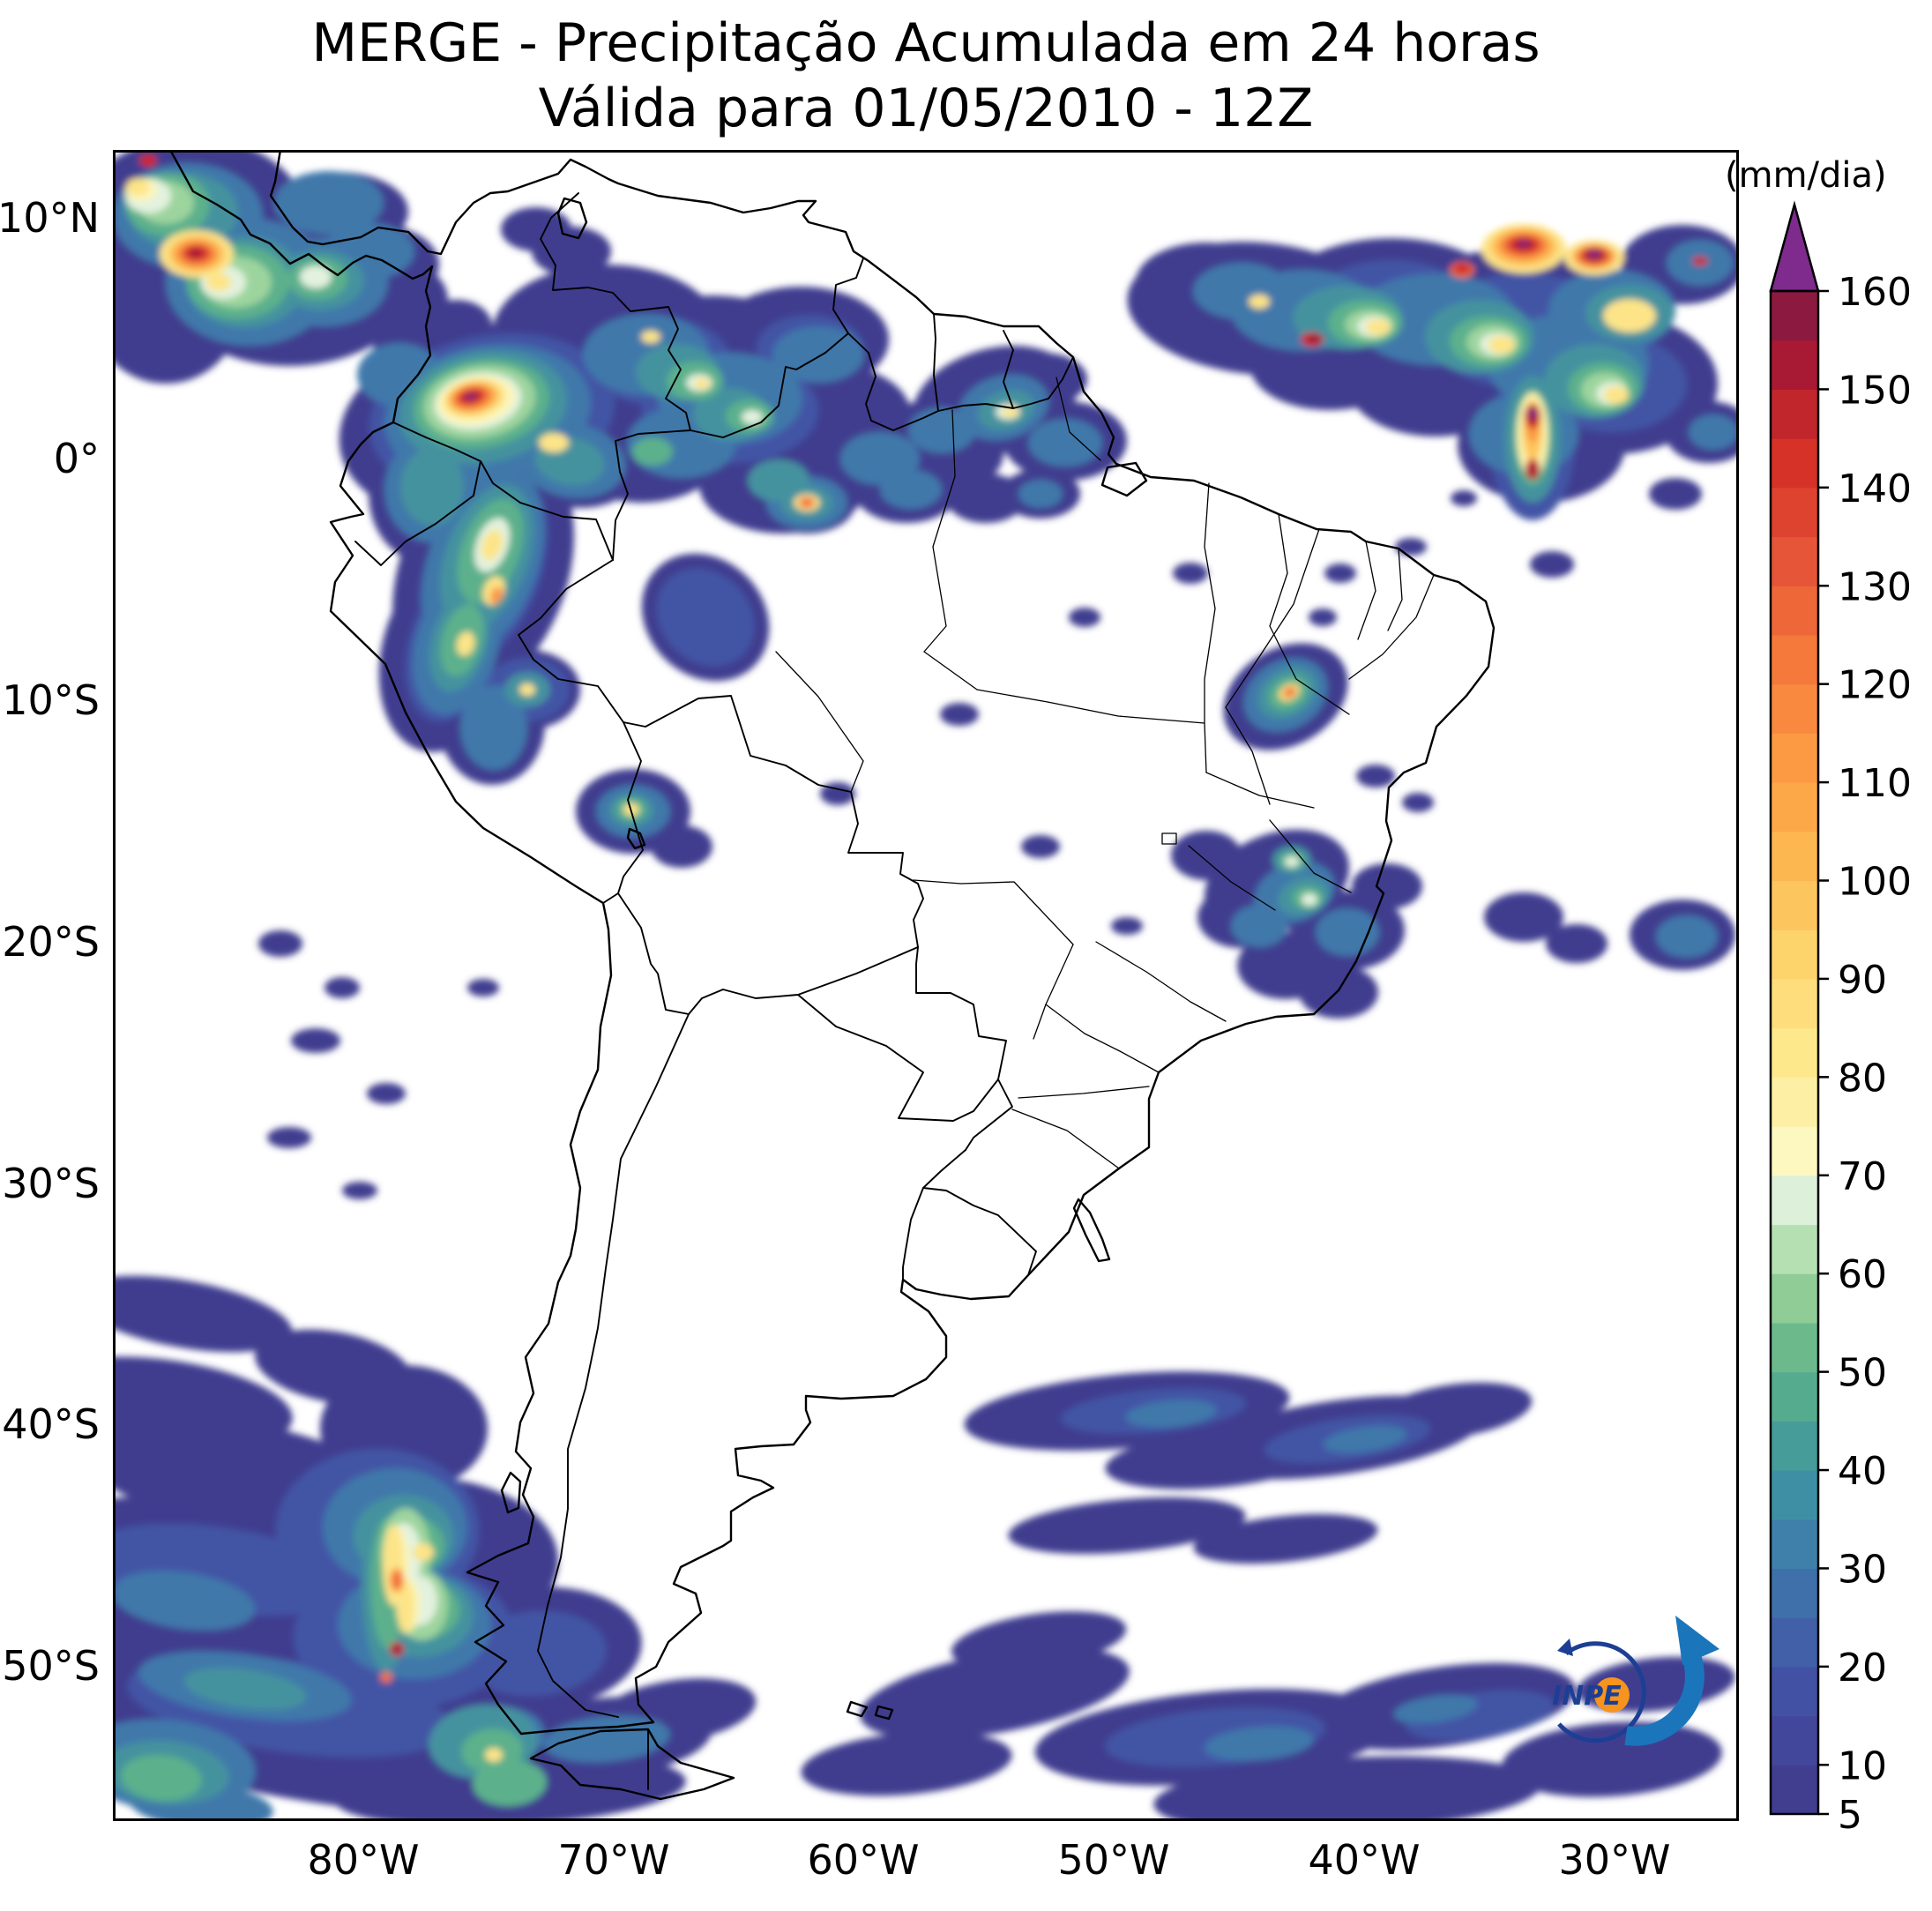  I want to click on border-argentina-chile, so click(613, 1365).